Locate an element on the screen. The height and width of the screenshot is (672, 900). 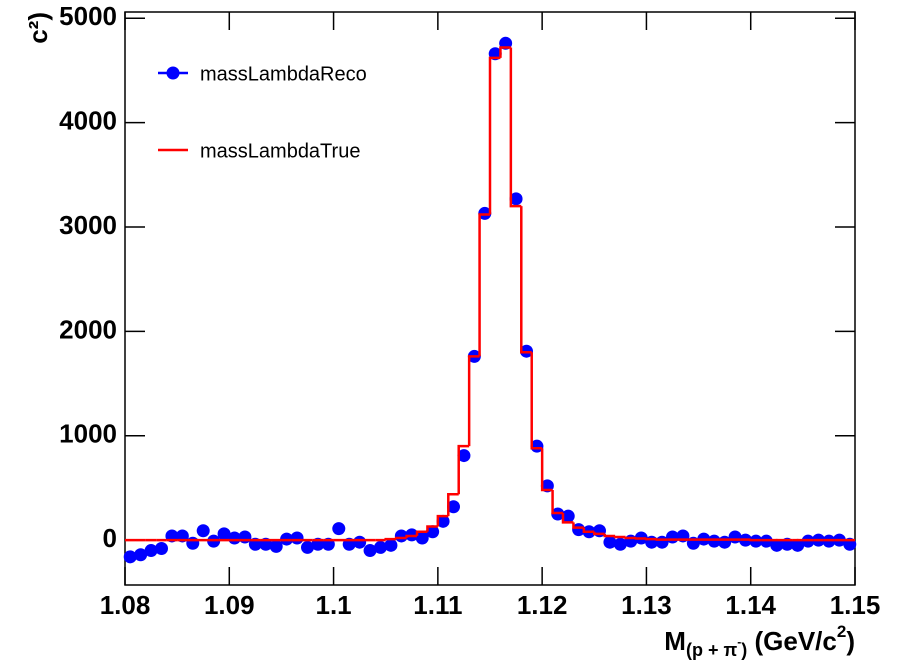
x-tick-label: 1.15 is located at coordinates (855, 605).